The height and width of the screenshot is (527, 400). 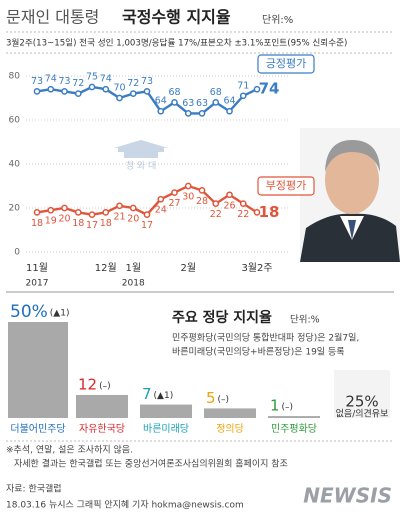 What do you see at coordinates (15, 77) in the screenshot?
I see `y-tick-label: 80` at bounding box center [15, 77].